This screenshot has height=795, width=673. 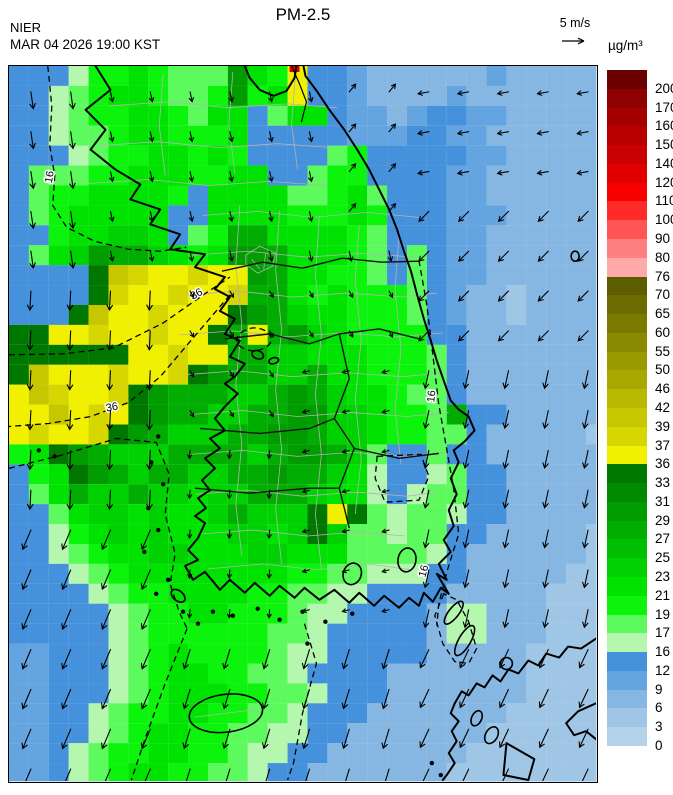 I want to click on contour-value-label: 36, so click(x=112, y=408).